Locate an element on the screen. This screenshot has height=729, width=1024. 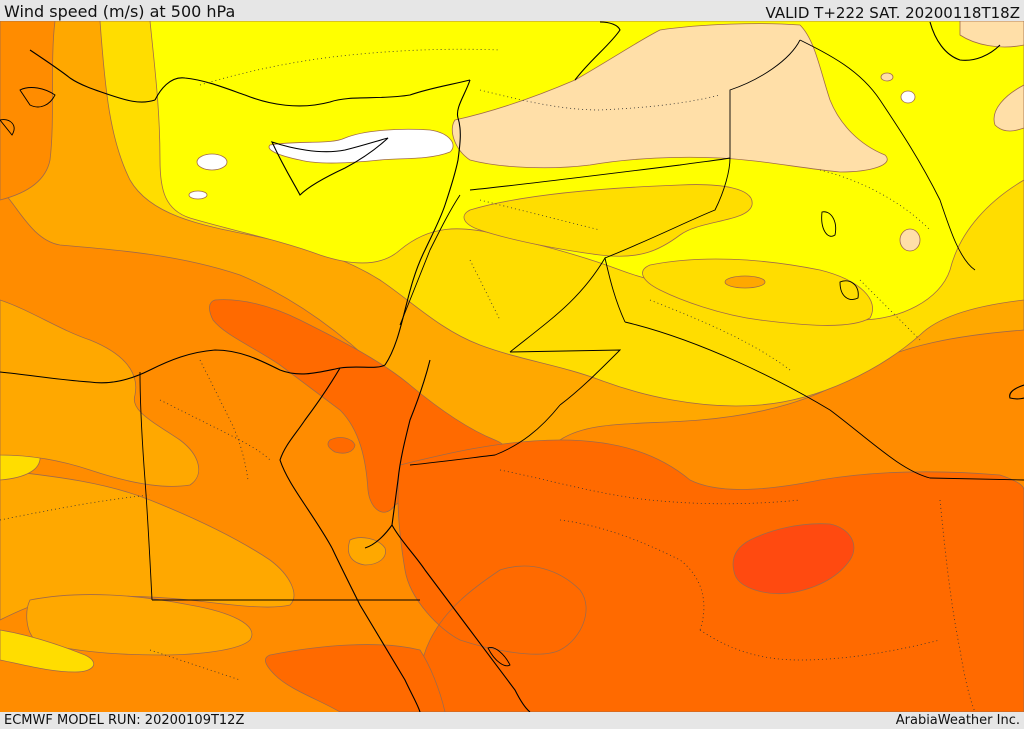
admin-border-jordan is located at coordinates (485, 290).